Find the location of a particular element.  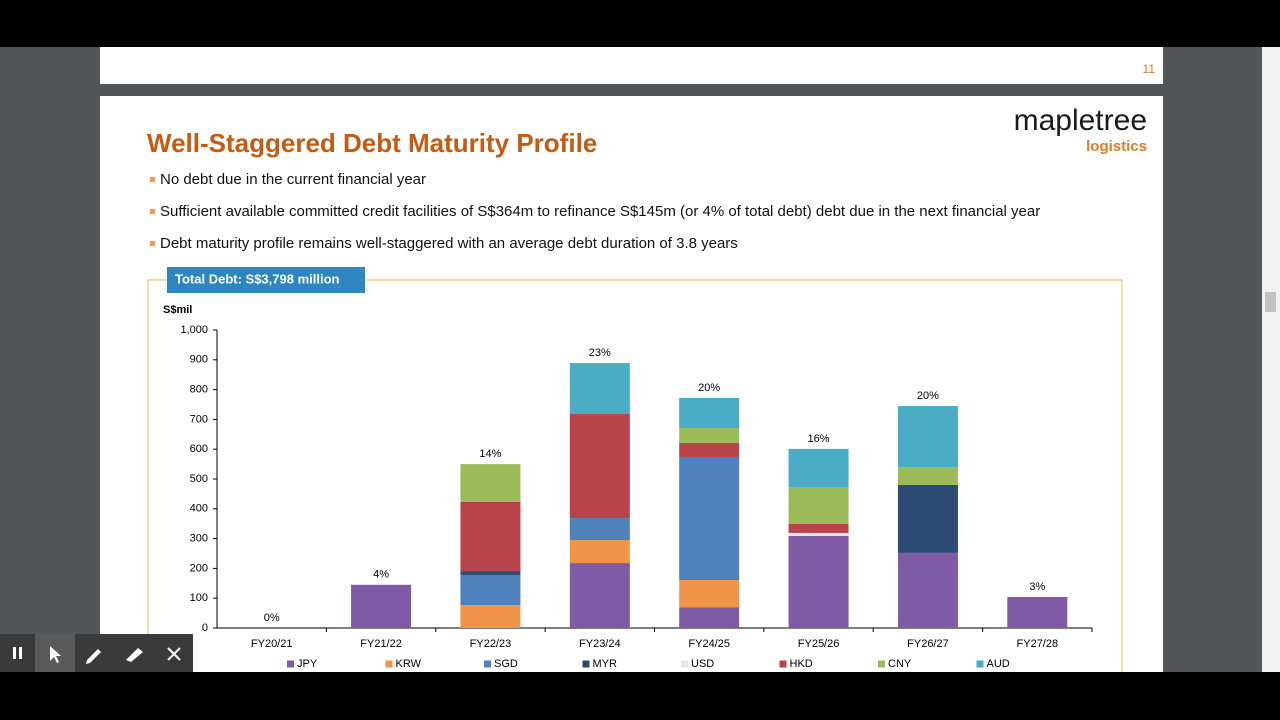

previous-page is located at coordinates (631, 65).